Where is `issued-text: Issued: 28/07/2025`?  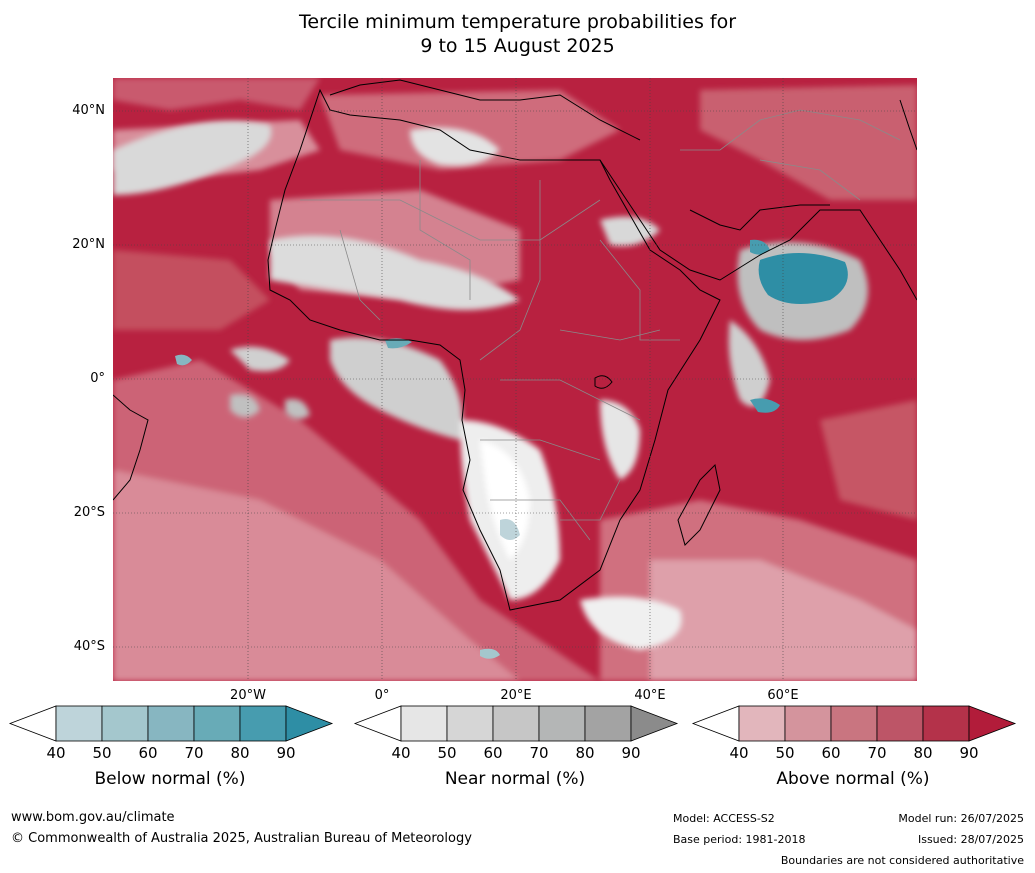 issued-text: Issued: 28/07/2025 is located at coordinates (970, 839).